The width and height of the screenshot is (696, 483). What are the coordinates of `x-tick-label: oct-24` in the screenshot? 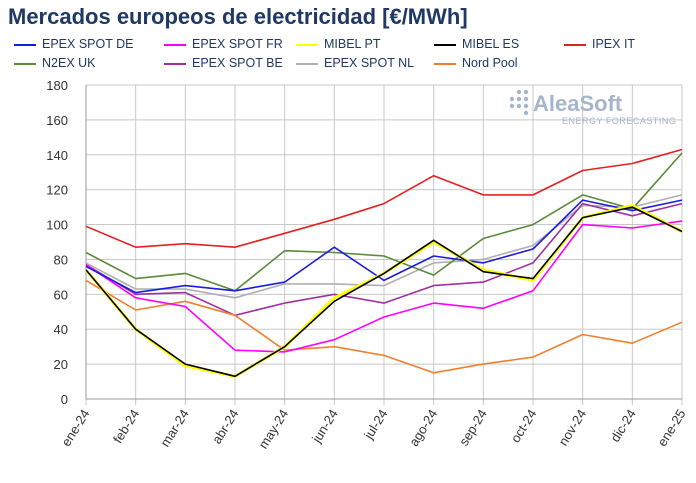 It's located at (524, 426).